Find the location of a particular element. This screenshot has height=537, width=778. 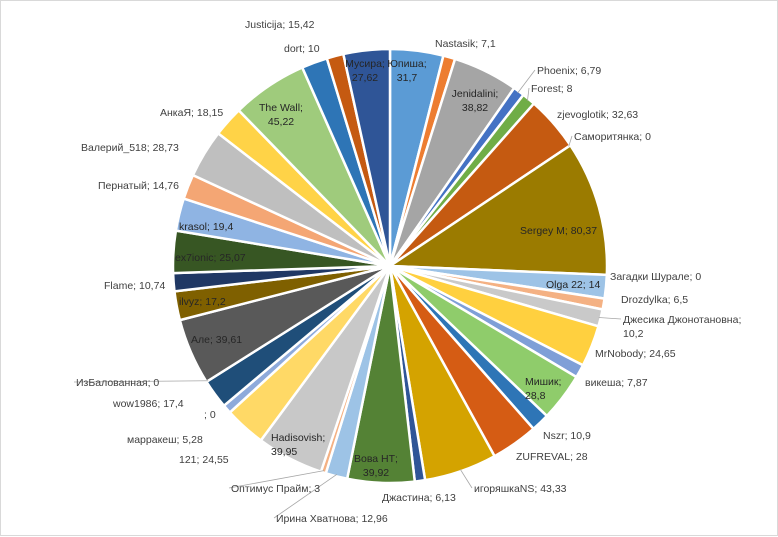

leader-line-оптимус-прайм is located at coordinates (276, 479).